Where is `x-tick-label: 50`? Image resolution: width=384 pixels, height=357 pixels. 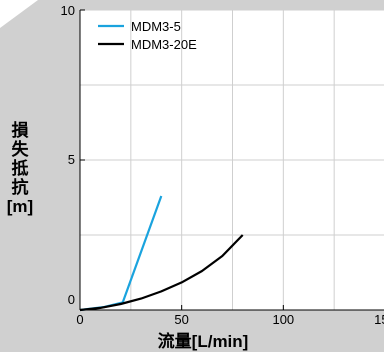
x-tick-label: 50 is located at coordinates (181, 319).